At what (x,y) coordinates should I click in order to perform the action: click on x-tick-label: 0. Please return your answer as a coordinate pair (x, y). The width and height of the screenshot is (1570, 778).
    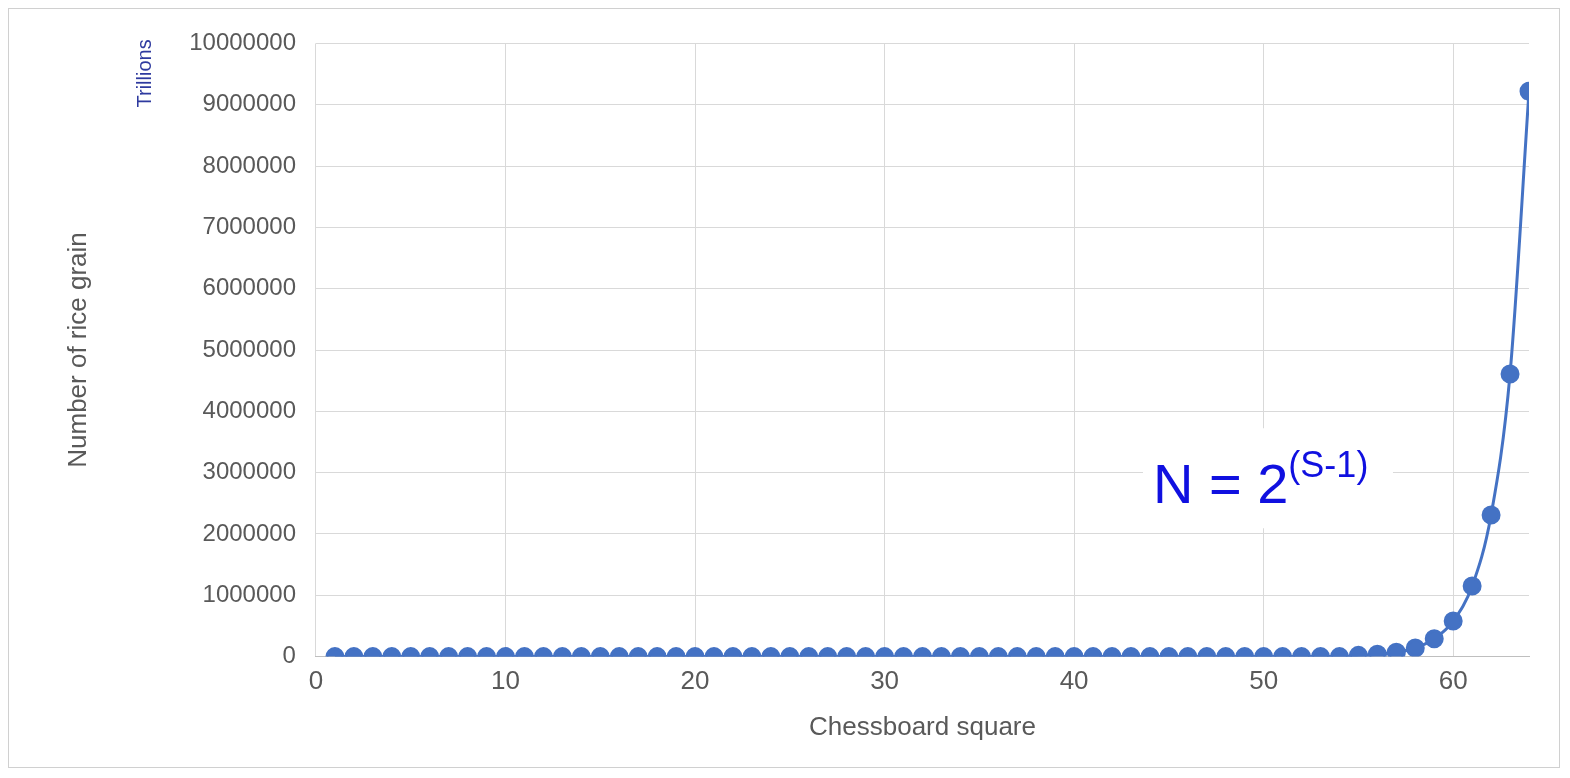
    Looking at the image, I should click on (316, 680).